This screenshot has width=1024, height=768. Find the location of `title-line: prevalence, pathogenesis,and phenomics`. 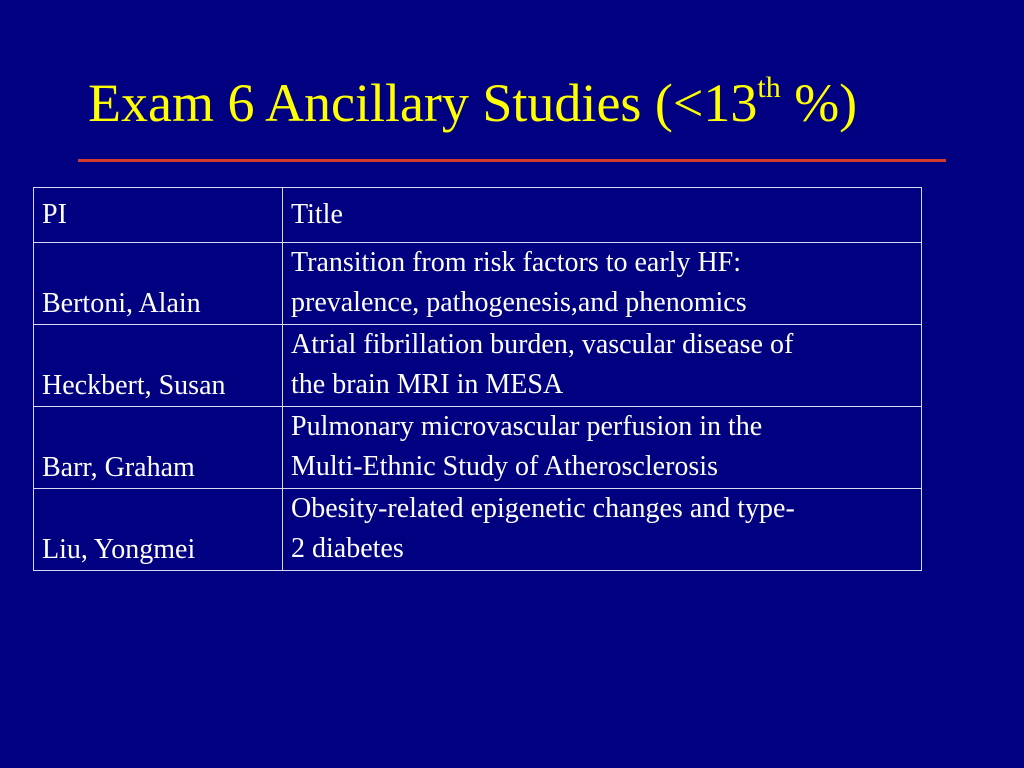

title-line: prevalence, pathogenesis,and phenomics is located at coordinates (519, 302).